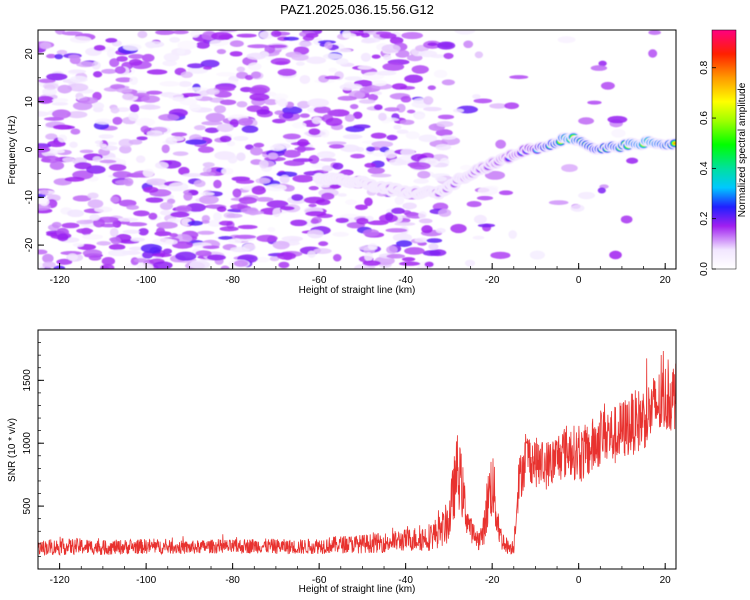 The image size is (750, 600). Describe the element at coordinates (674, 143) in the screenshot. I see `spectrogram-ridge-cell` at that location.